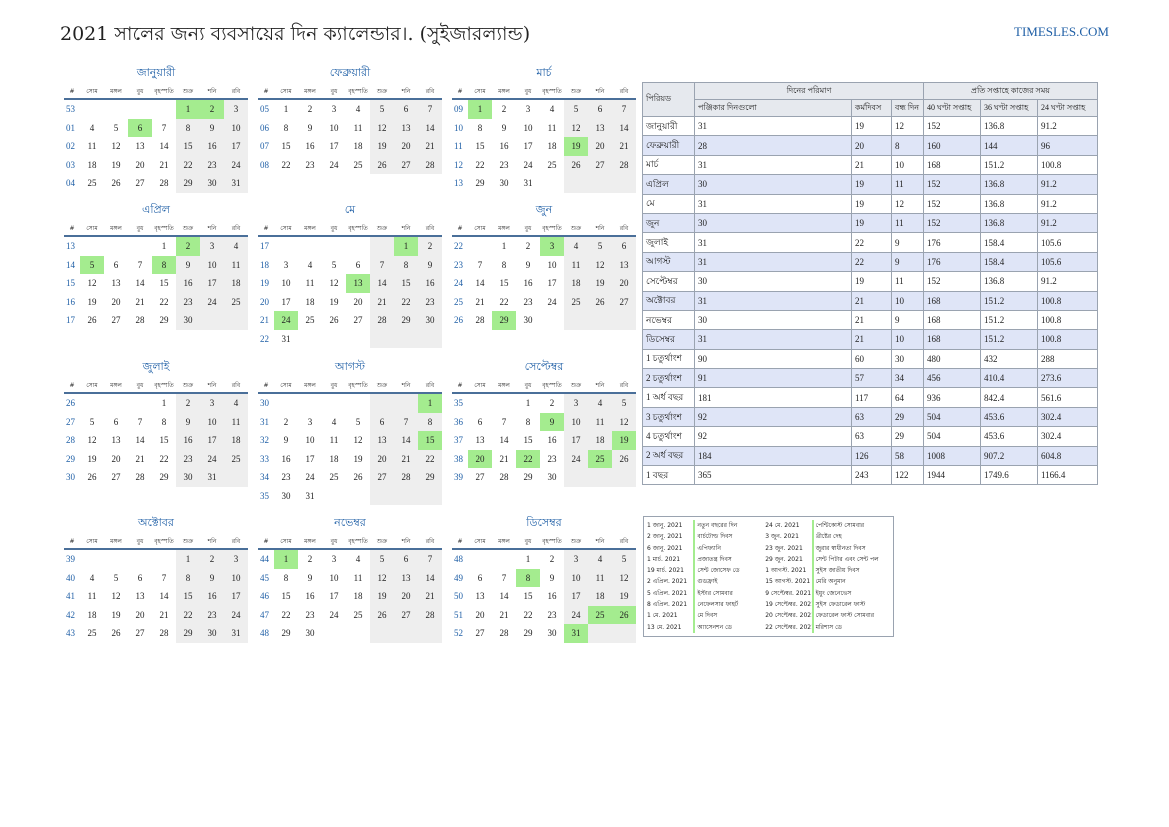 This screenshot has height=827, width=1169. Describe the element at coordinates (188, 559) in the screenshot. I see `day-cell: 1` at that location.